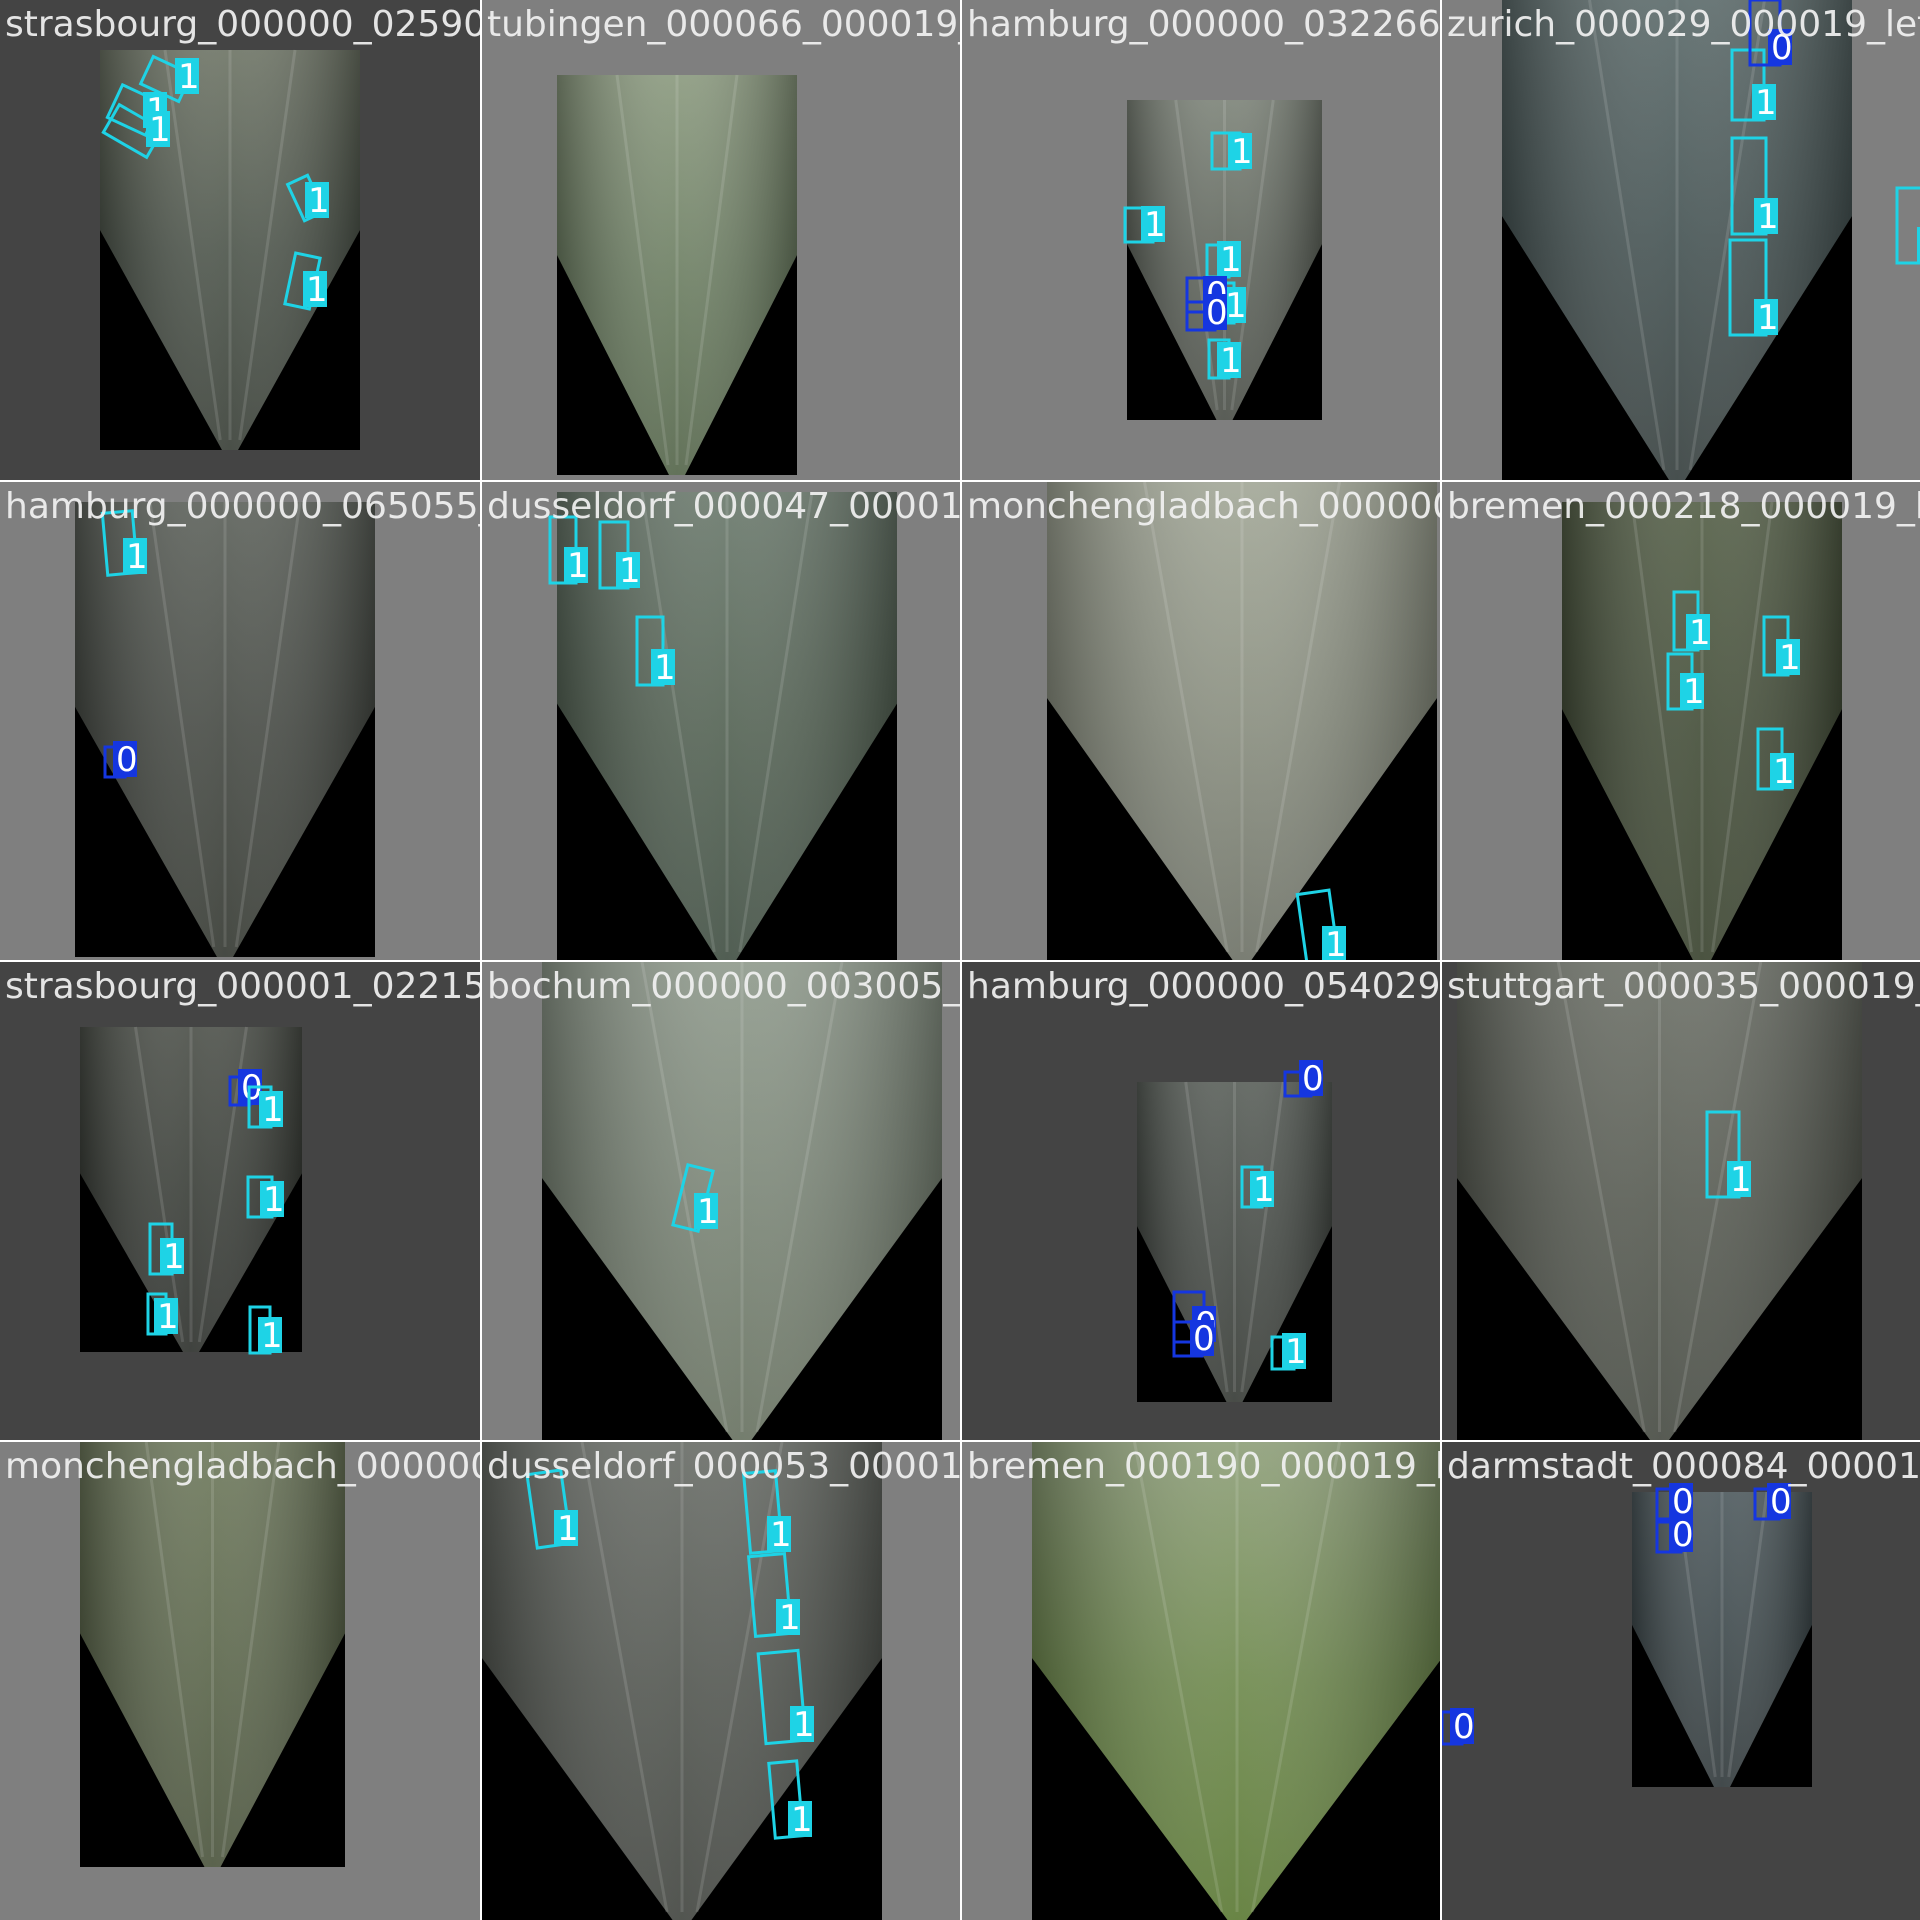 The width and height of the screenshot is (1920, 1920). What do you see at coordinates (1683, 506) in the screenshot?
I see `tile-filename: bremen_000218_000019_leftImg8bit.png` at bounding box center [1683, 506].